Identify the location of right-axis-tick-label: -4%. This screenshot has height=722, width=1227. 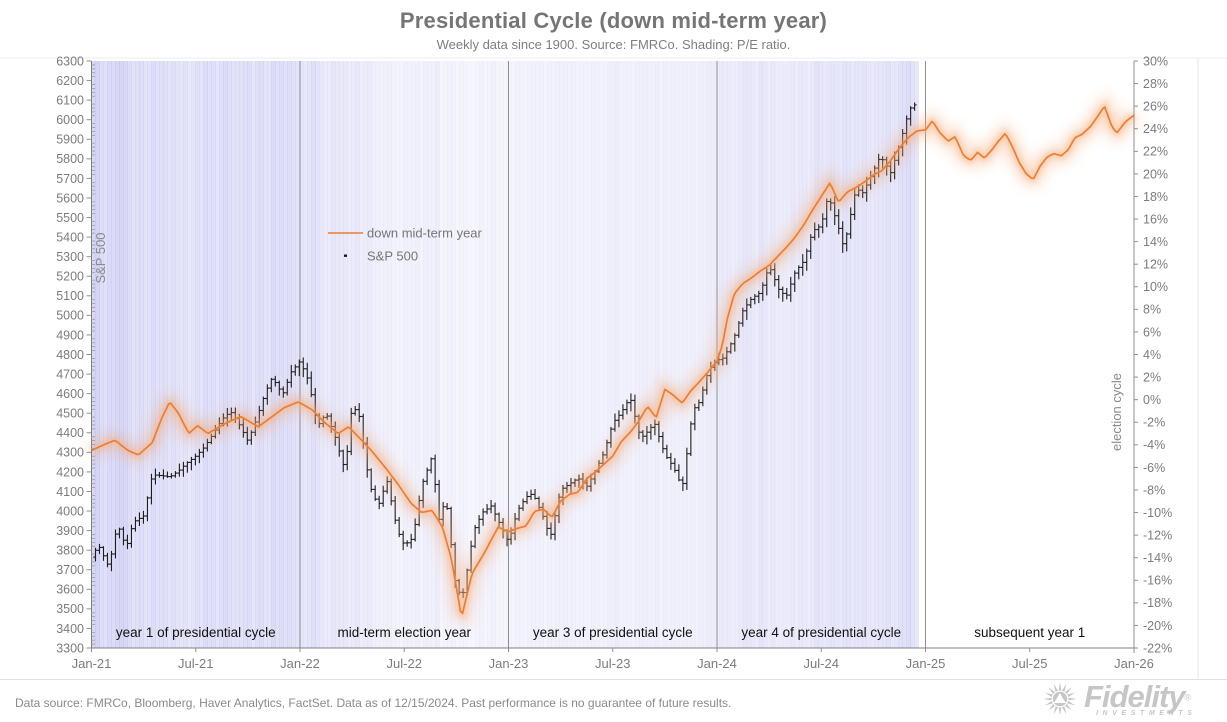
(1154, 445).